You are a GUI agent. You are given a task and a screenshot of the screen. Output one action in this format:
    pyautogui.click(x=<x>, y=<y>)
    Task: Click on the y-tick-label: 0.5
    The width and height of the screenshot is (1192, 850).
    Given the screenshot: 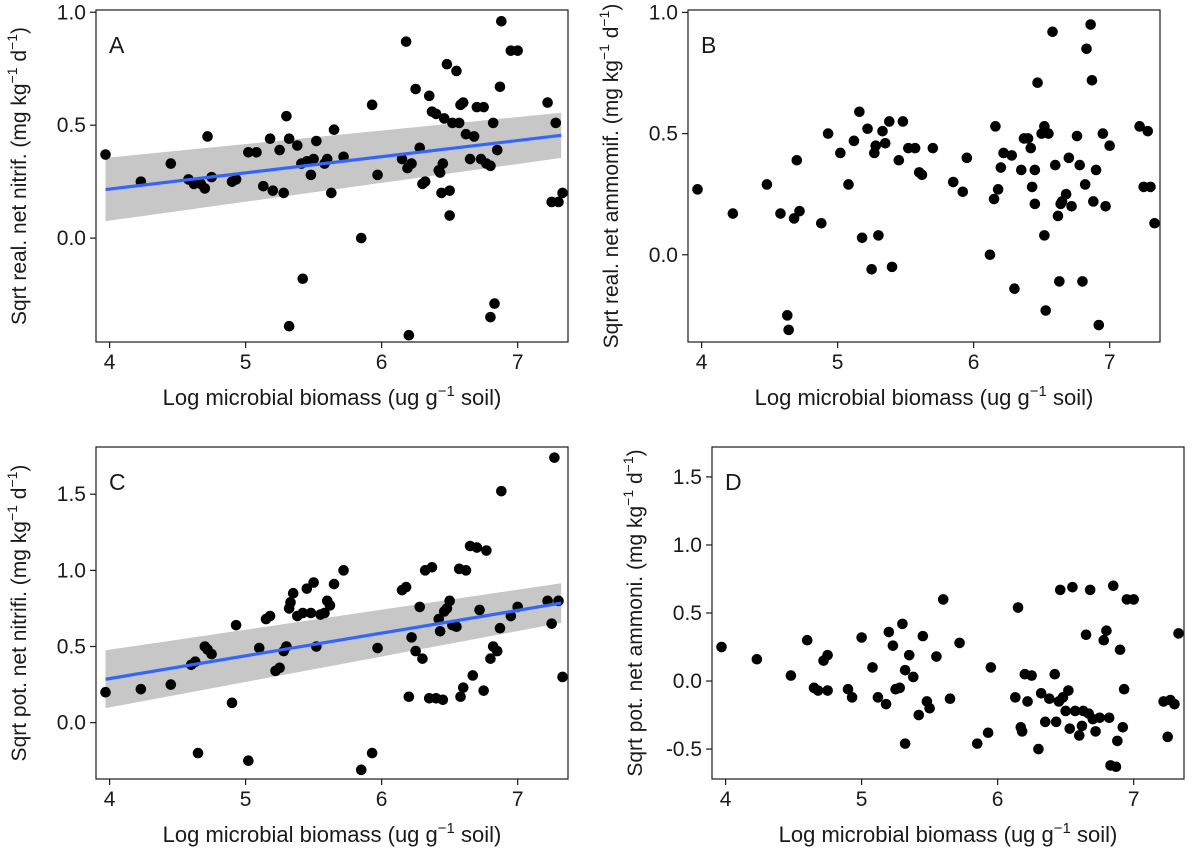 What is the action you would take?
    pyautogui.click(x=663, y=134)
    